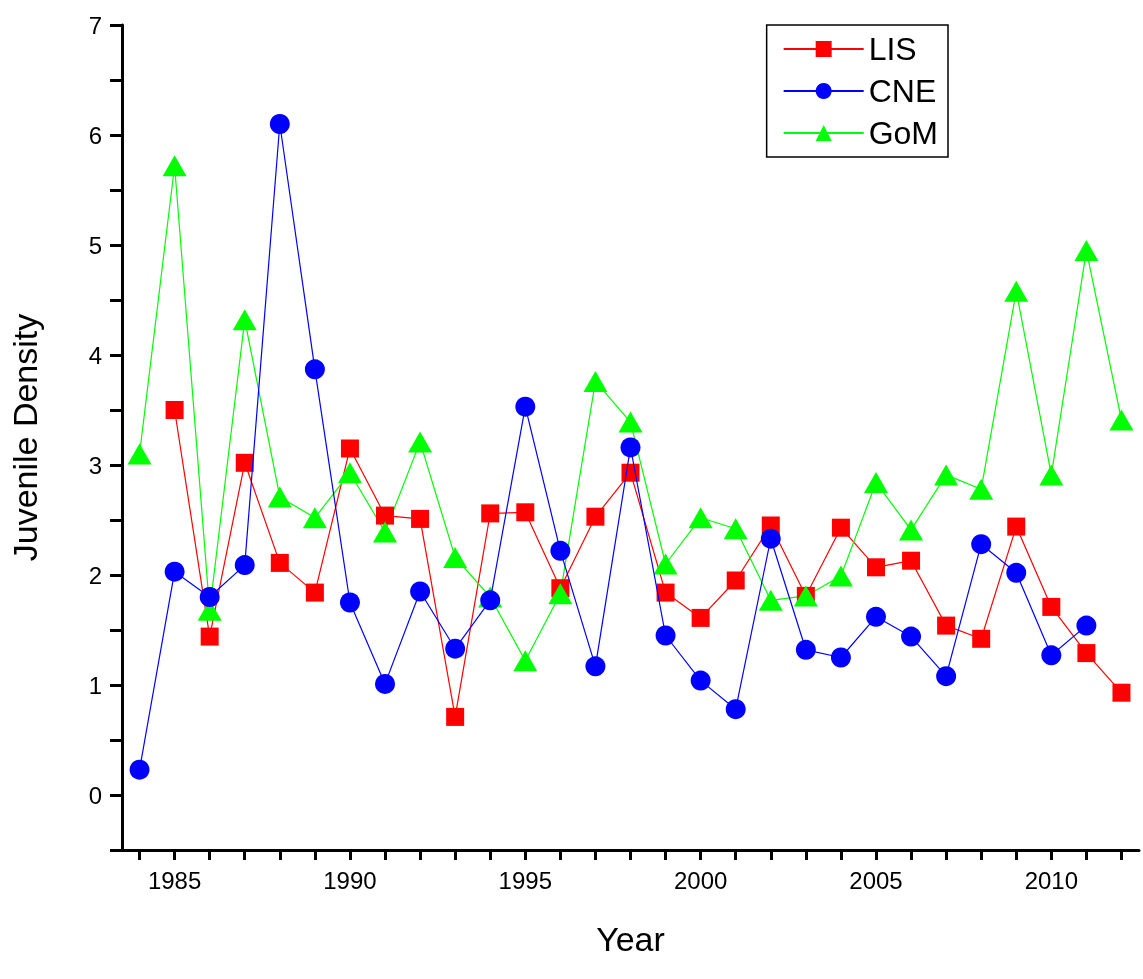 The width and height of the screenshot is (1143, 979). Describe the element at coordinates (350, 880) in the screenshot. I see `x-tick-label: 1990` at that location.